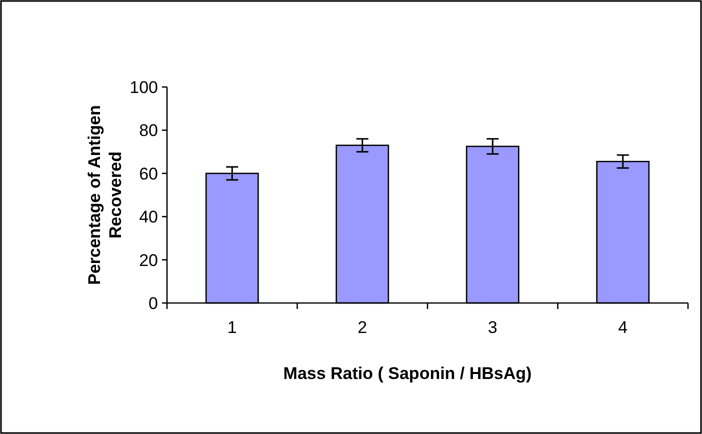 The height and width of the screenshot is (434, 702). Describe the element at coordinates (407, 373) in the screenshot. I see `x-axis-title: Mass Ratio ( Saponin / HBsAg)` at that location.